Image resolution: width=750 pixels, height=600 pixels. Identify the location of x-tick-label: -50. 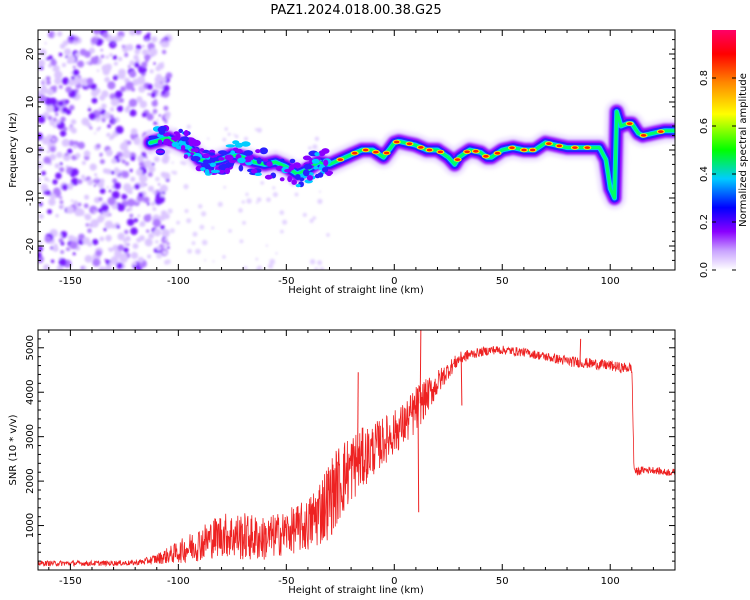
(286, 281).